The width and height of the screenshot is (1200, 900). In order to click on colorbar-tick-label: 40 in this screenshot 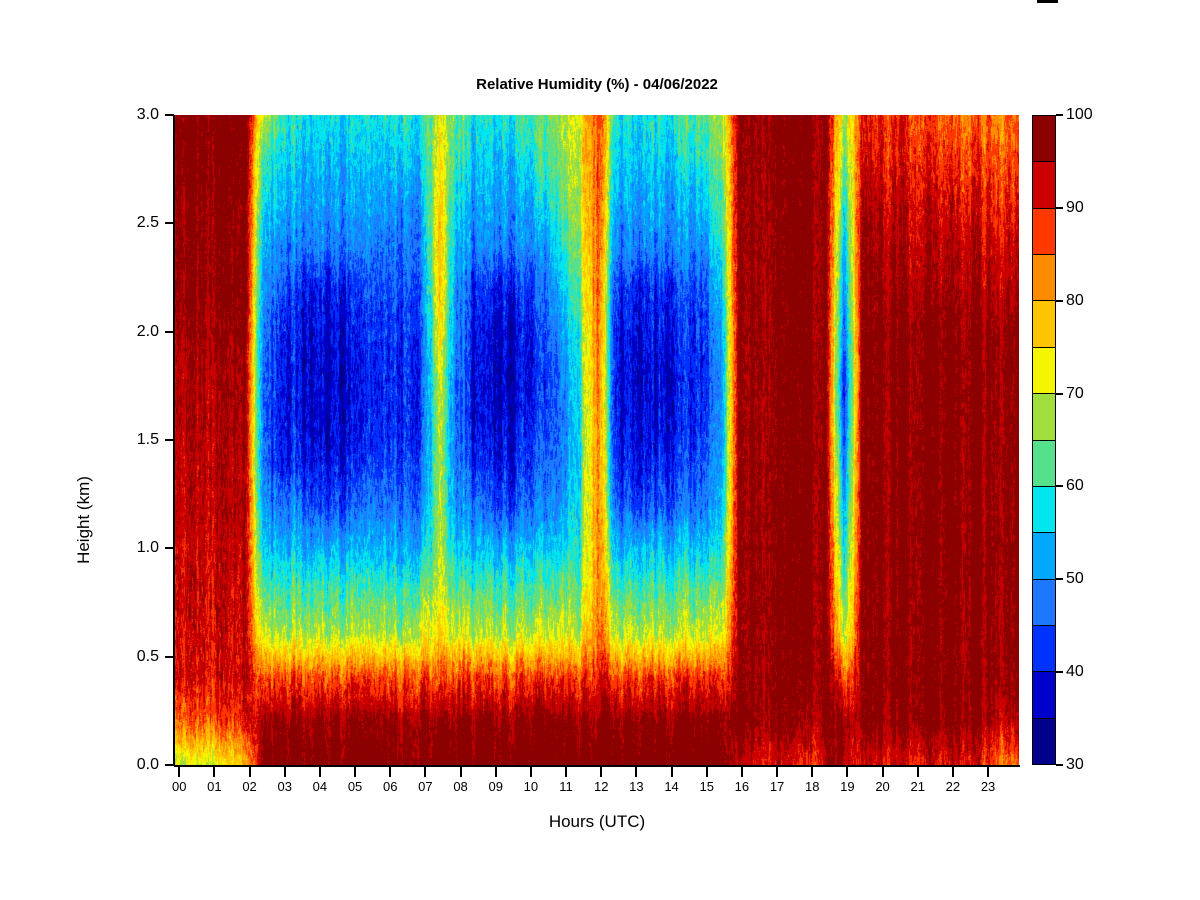, I will do `click(1075, 672)`.